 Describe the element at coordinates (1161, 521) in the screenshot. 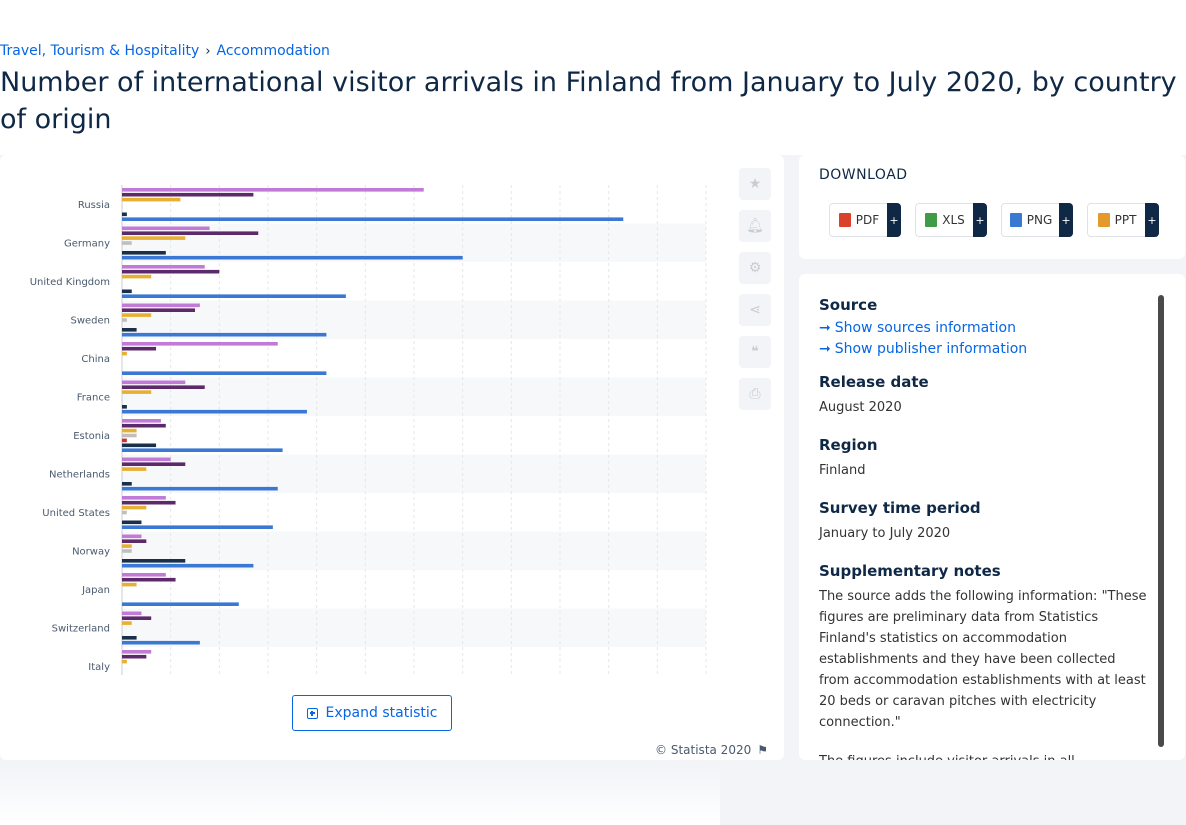

I see `info-scrollbar` at that location.